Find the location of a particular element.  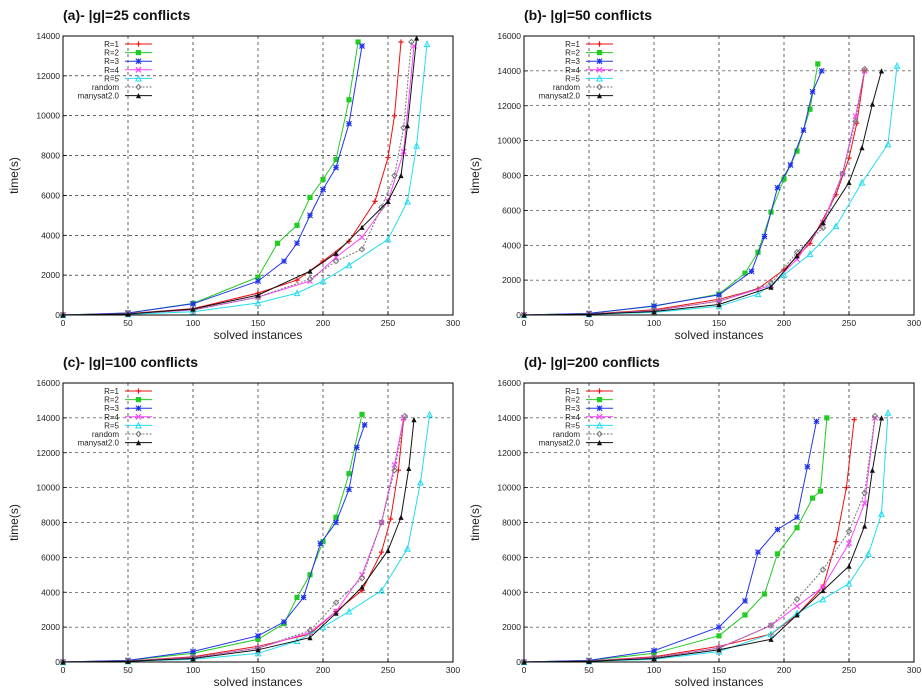

legend-label: manysat2.0 is located at coordinates (560, 96).